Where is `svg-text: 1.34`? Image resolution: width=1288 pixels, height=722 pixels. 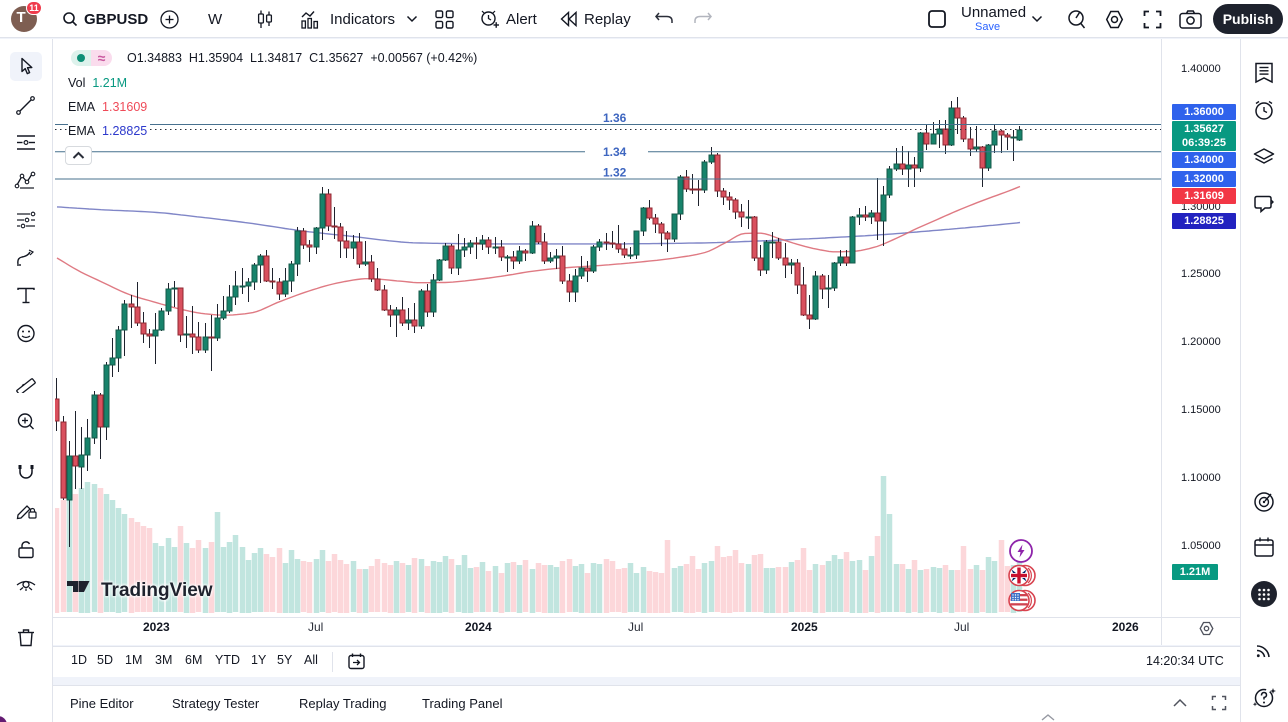
svg-text: 1.34 is located at coordinates (615, 152).